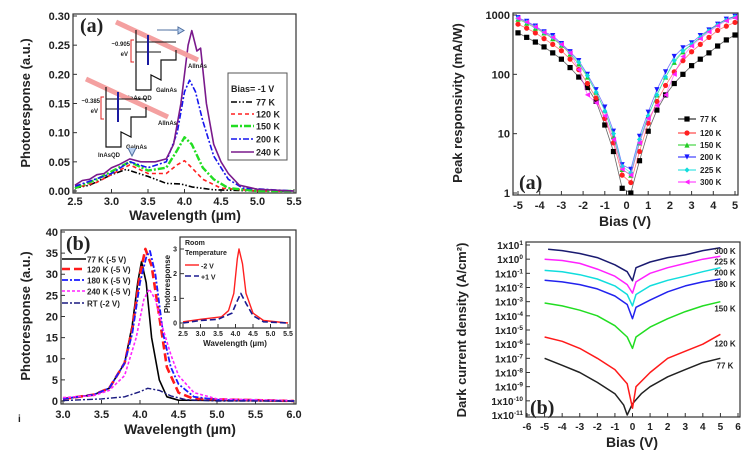  What do you see at coordinates (509, 331) in the screenshot?
I see `y-tick-label: 1x10⁻⁵` at bounding box center [509, 331].